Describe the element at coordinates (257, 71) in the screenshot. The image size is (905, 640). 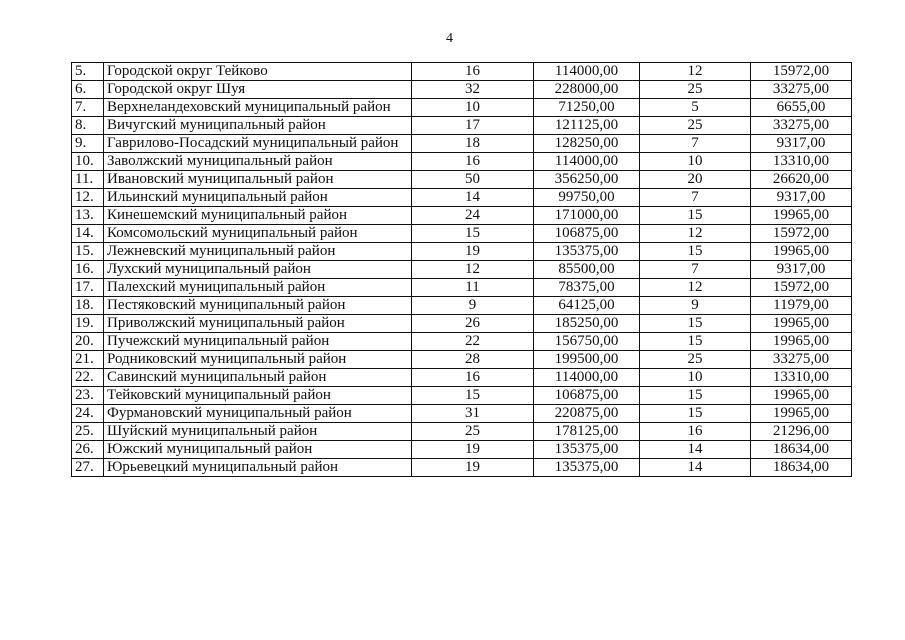
I see `municipality-name: Городской округ Тейково` at that location.